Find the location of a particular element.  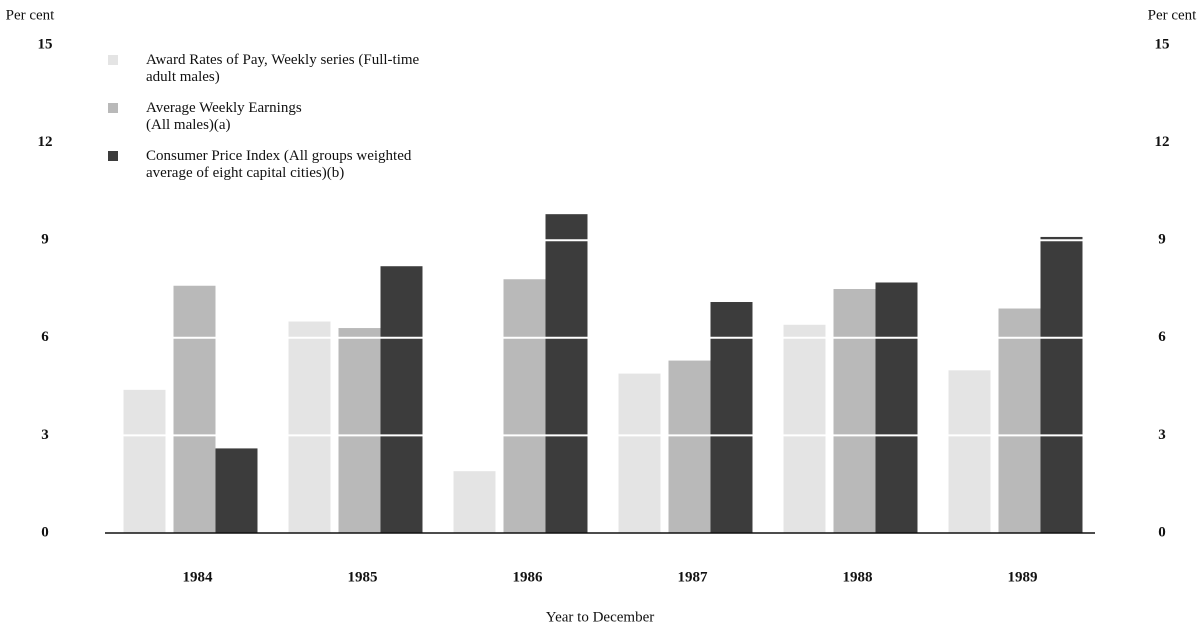

y2-tick-label: 0 is located at coordinates (1162, 532).